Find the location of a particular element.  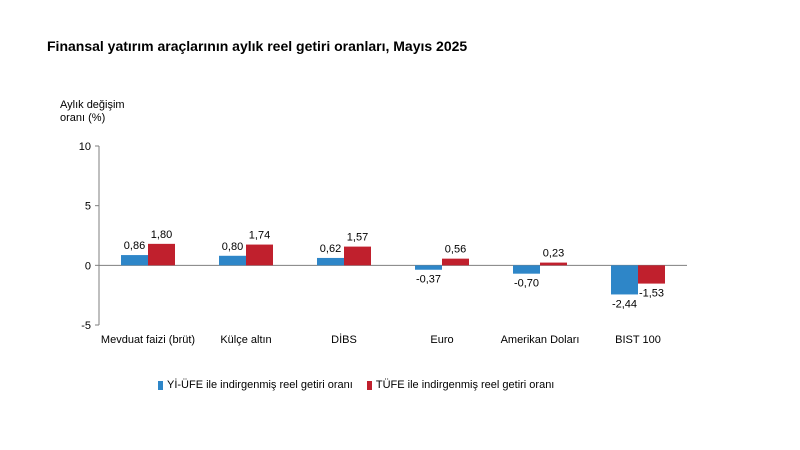

y-axis-title-line-1: Aylık değişim is located at coordinates (92, 105).